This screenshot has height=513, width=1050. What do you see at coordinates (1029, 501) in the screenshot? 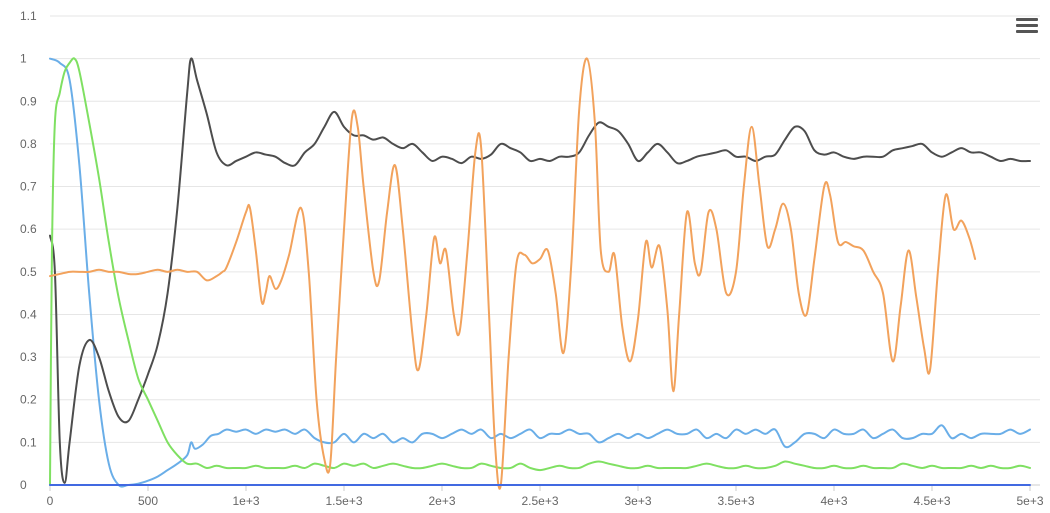
I see `x-tick-label: 5e+3` at bounding box center [1029, 501].